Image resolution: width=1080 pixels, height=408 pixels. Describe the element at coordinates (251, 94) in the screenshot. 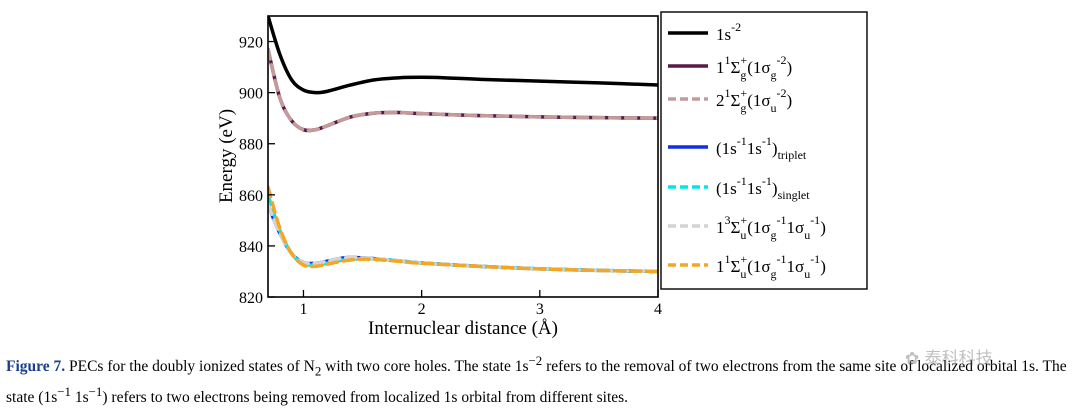

I see `y-tick-label-900: 900` at that location.